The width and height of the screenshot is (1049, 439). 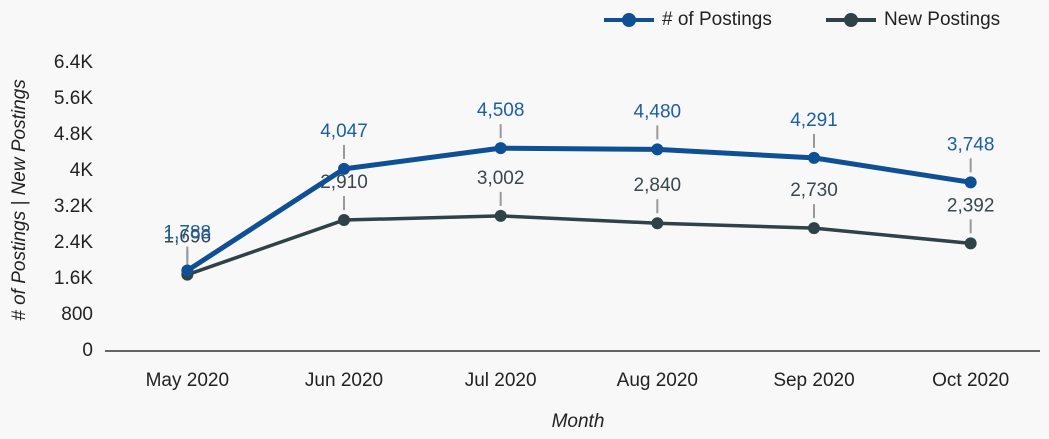 I want to click on legend-label: New Postings, so click(x=942, y=19).